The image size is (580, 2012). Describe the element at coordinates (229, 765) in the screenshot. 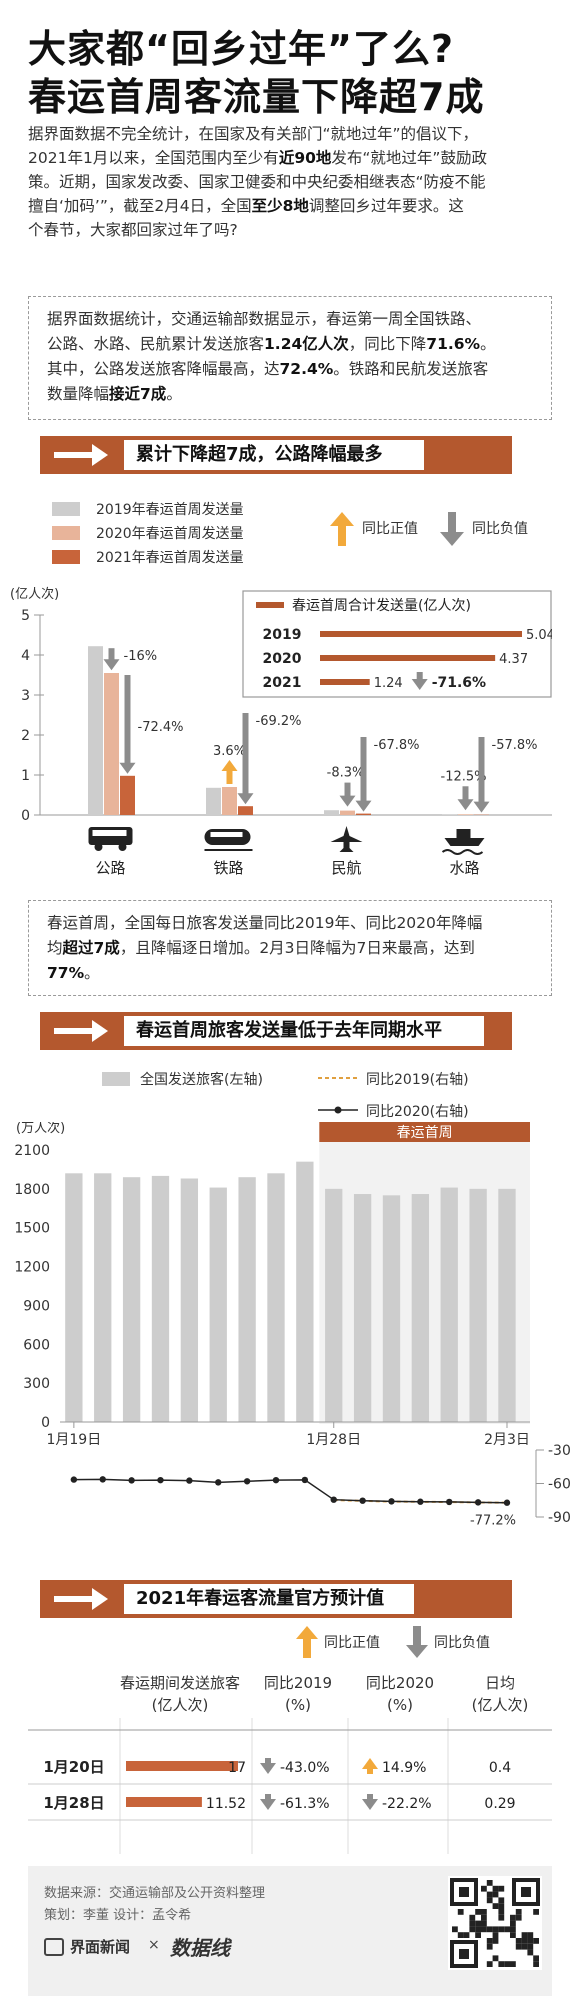

I see `change-2020-arrow-head` at that location.